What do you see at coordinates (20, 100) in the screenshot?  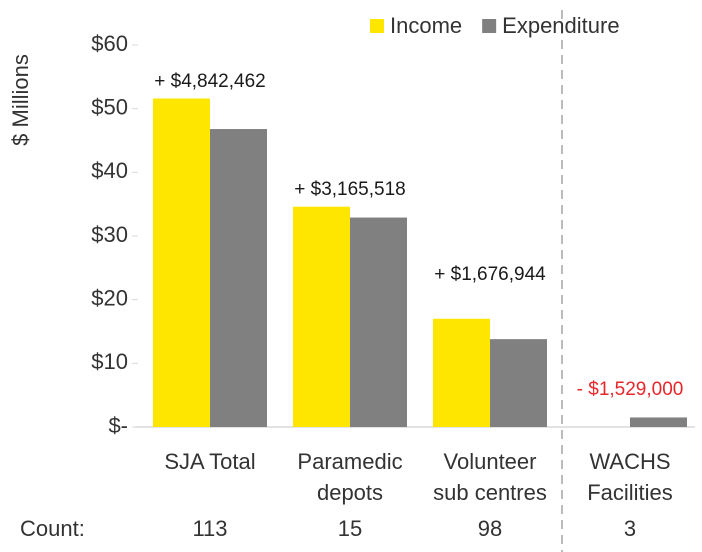 I see `y-axis-label: $ Millions` at bounding box center [20, 100].